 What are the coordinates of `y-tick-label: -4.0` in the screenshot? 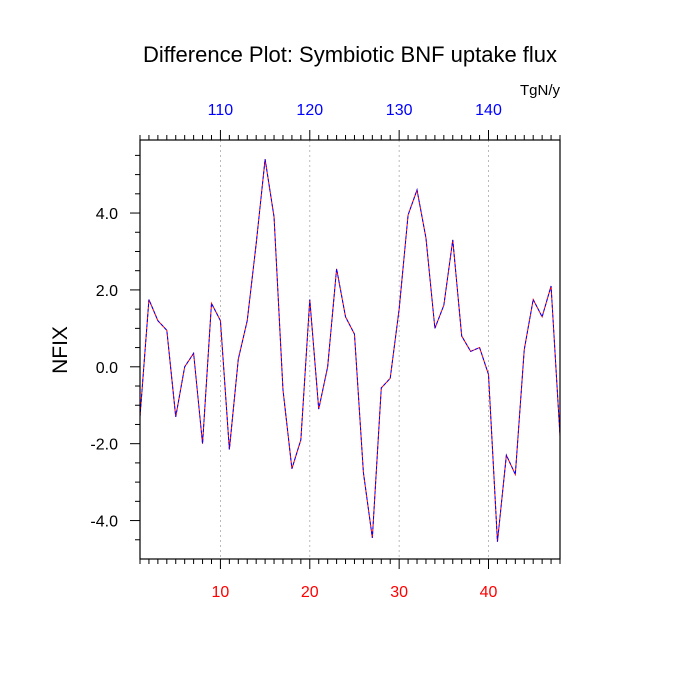 It's located at (104, 522).